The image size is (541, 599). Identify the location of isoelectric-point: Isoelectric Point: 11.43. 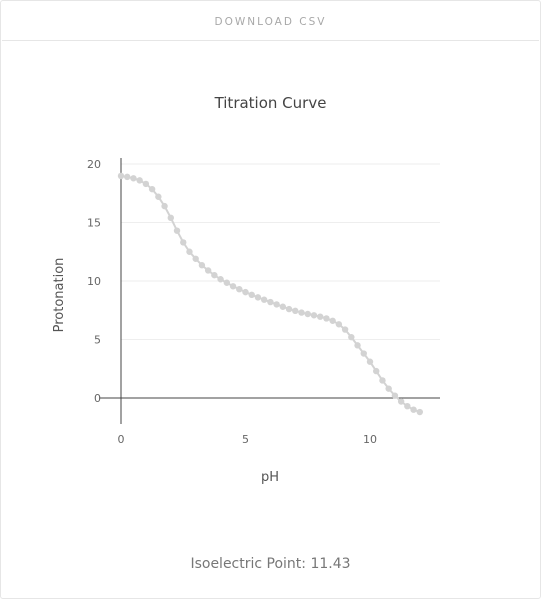
(270, 564).